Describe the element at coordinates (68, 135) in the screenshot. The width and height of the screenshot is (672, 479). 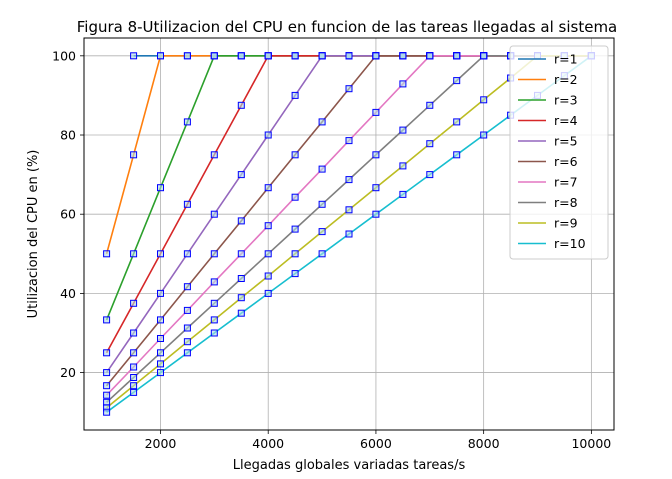
I see `y-tick-label: 80` at that location.